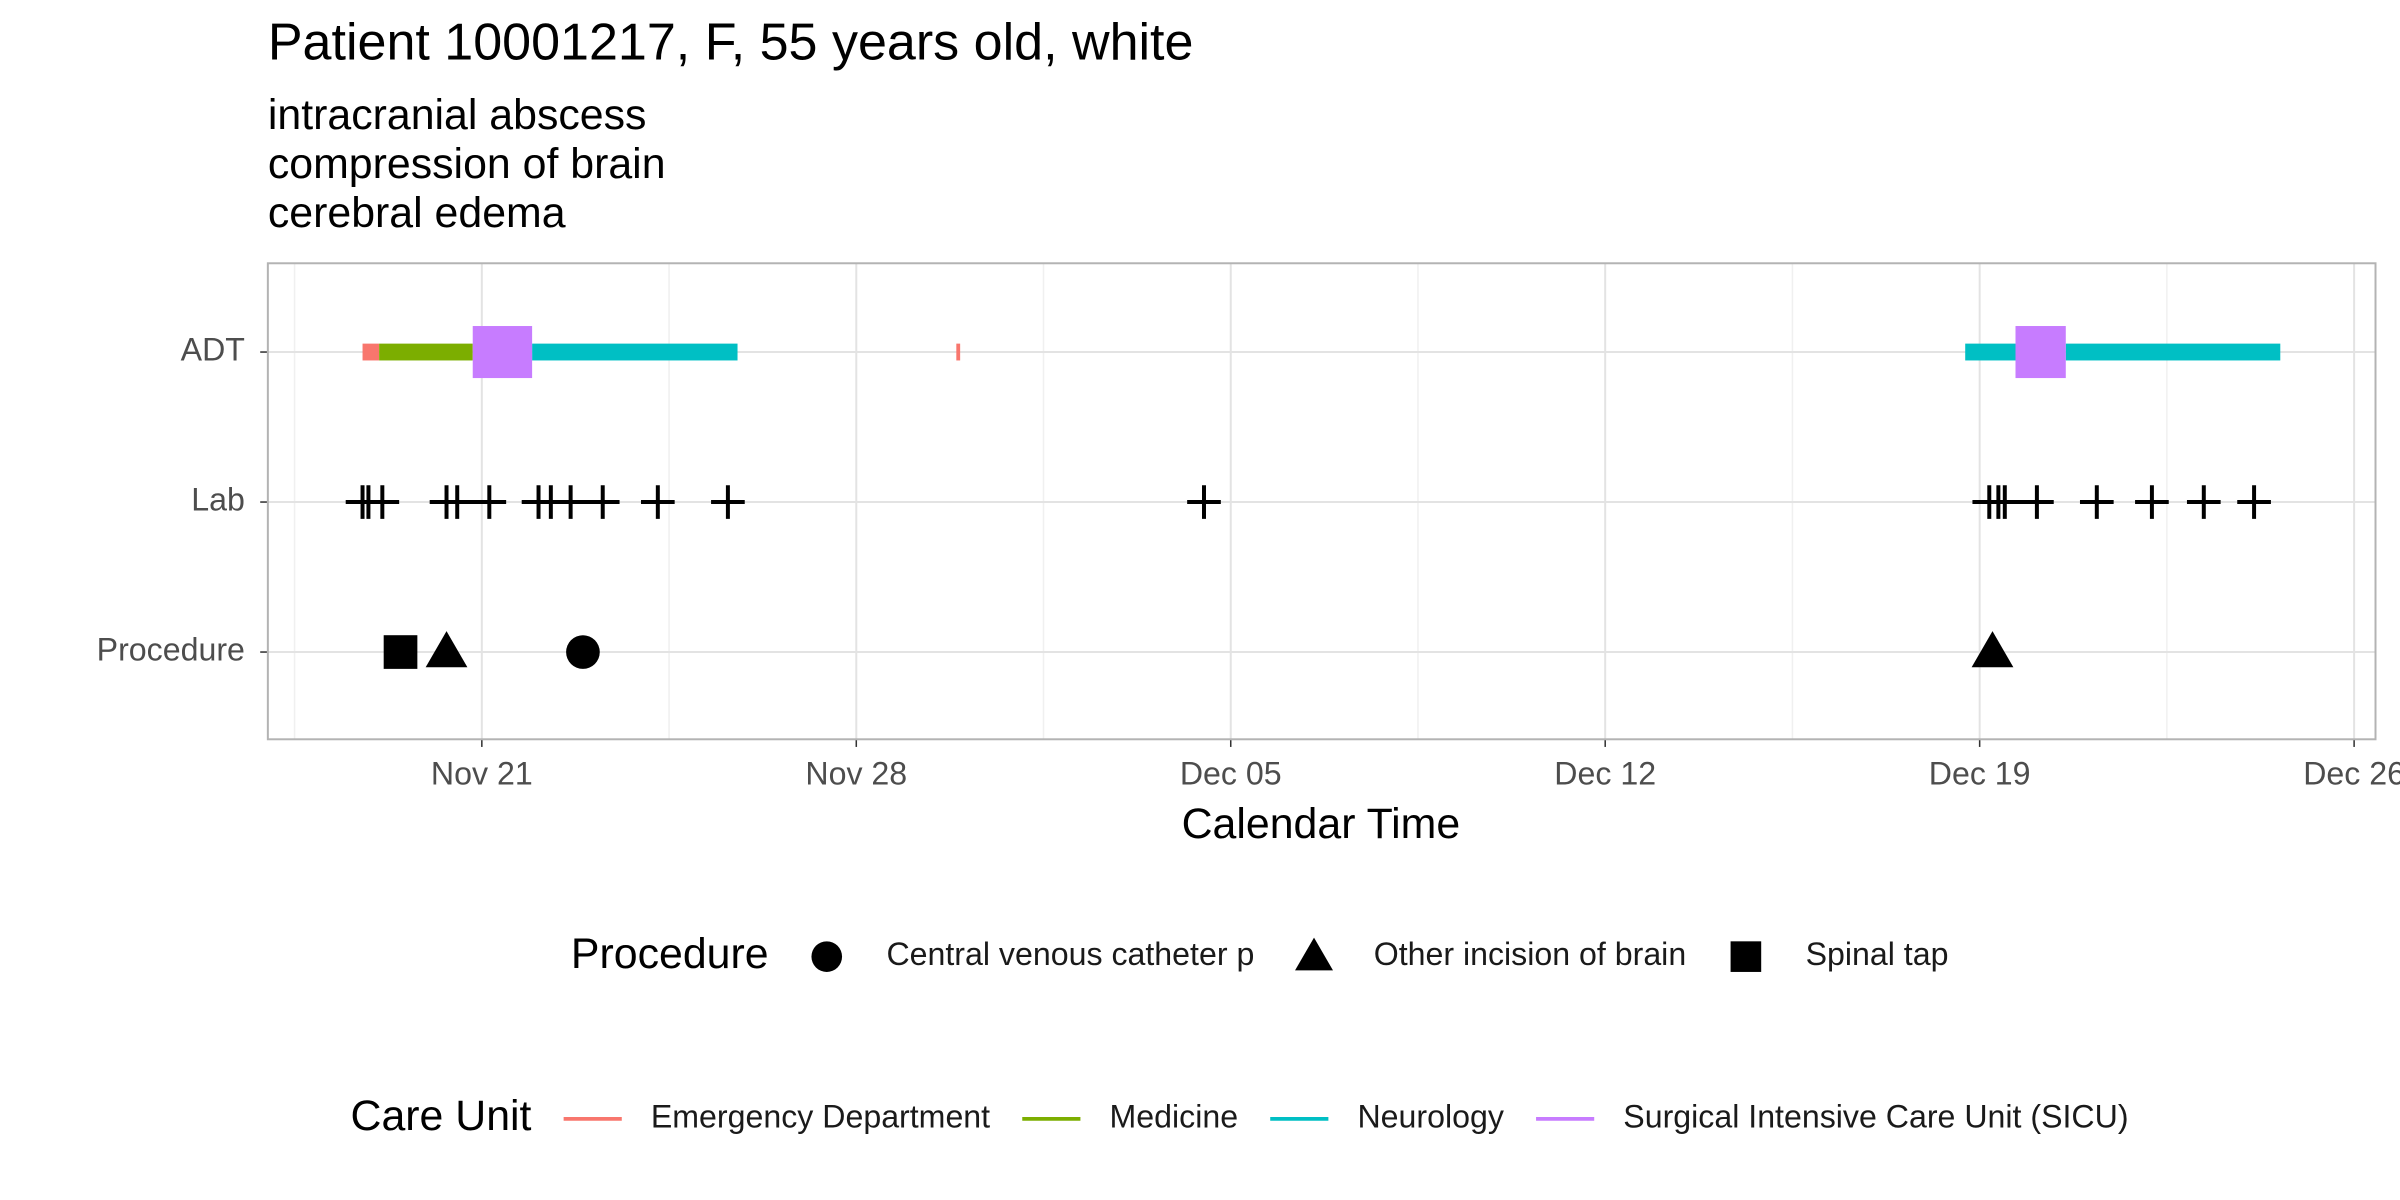  I want to click on x-tick-label: Dec 19, so click(1980, 774).